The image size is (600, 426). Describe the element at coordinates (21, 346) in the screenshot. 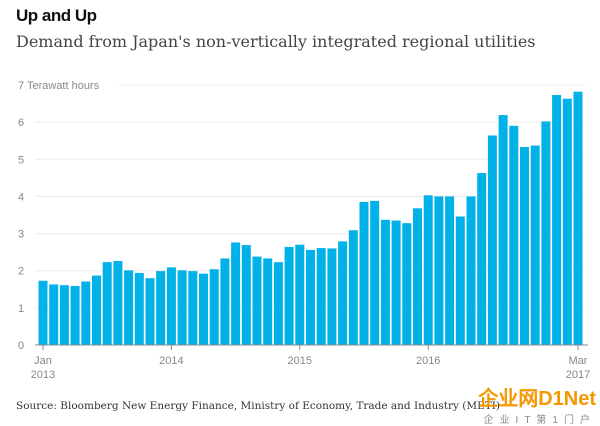

I see `y-tick-label: 0` at that location.